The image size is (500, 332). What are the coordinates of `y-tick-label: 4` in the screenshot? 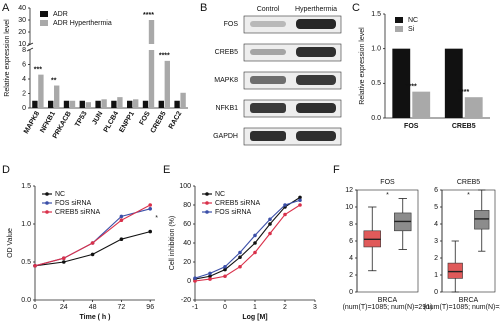 It's located at (24, 79).